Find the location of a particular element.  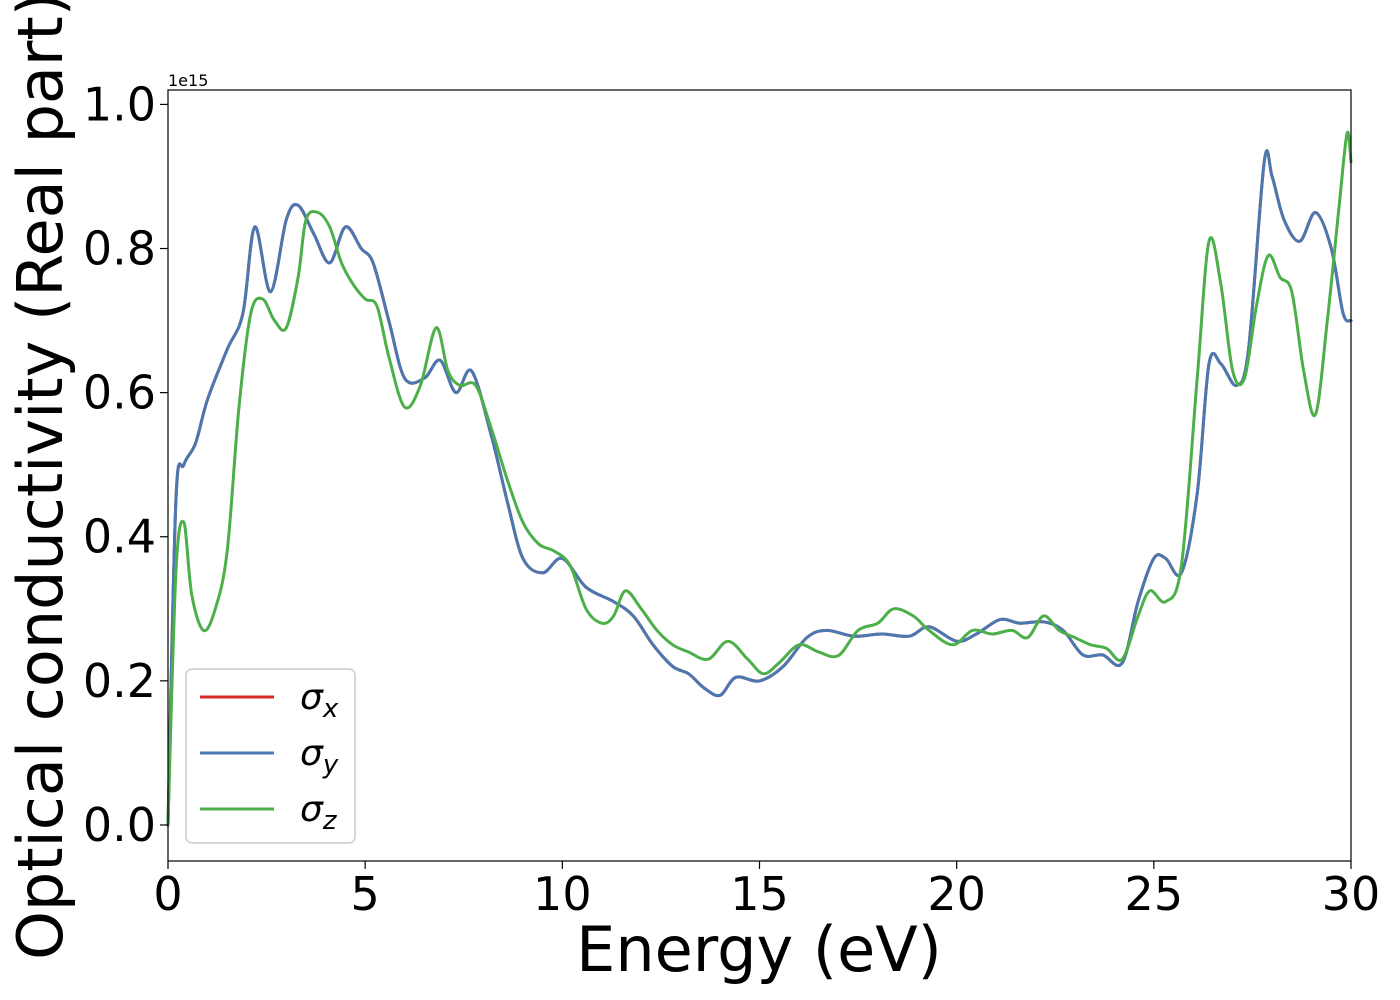

x-tick-label: 30 is located at coordinates (1351, 894).